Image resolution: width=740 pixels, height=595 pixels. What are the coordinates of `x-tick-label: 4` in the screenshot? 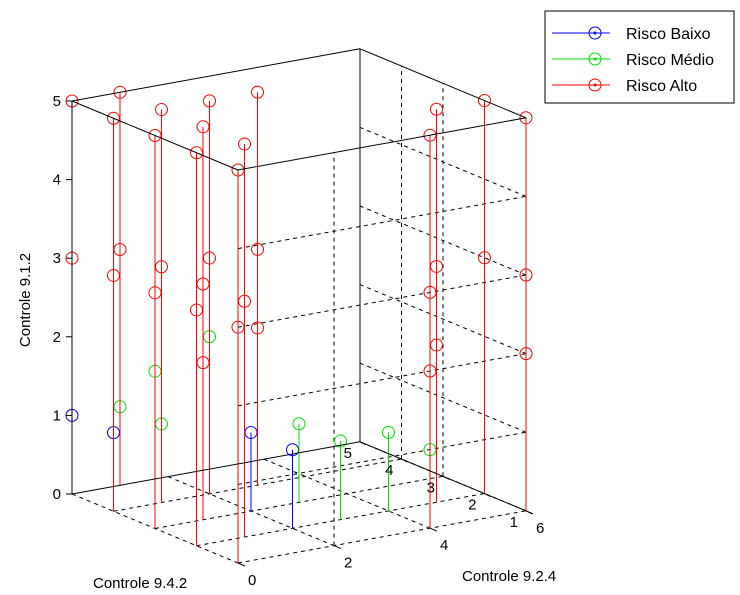 It's located at (444, 545).